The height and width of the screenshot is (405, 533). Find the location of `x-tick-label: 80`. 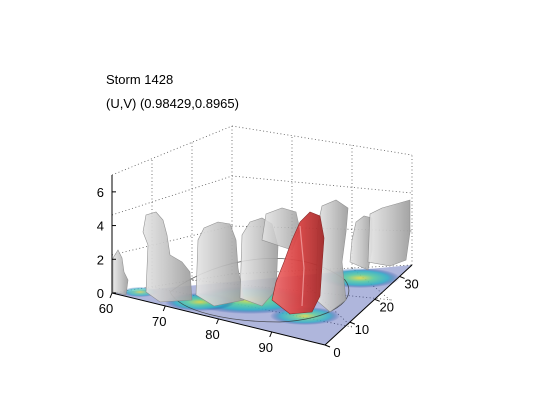

x-tick-label: 80 is located at coordinates (212, 334).